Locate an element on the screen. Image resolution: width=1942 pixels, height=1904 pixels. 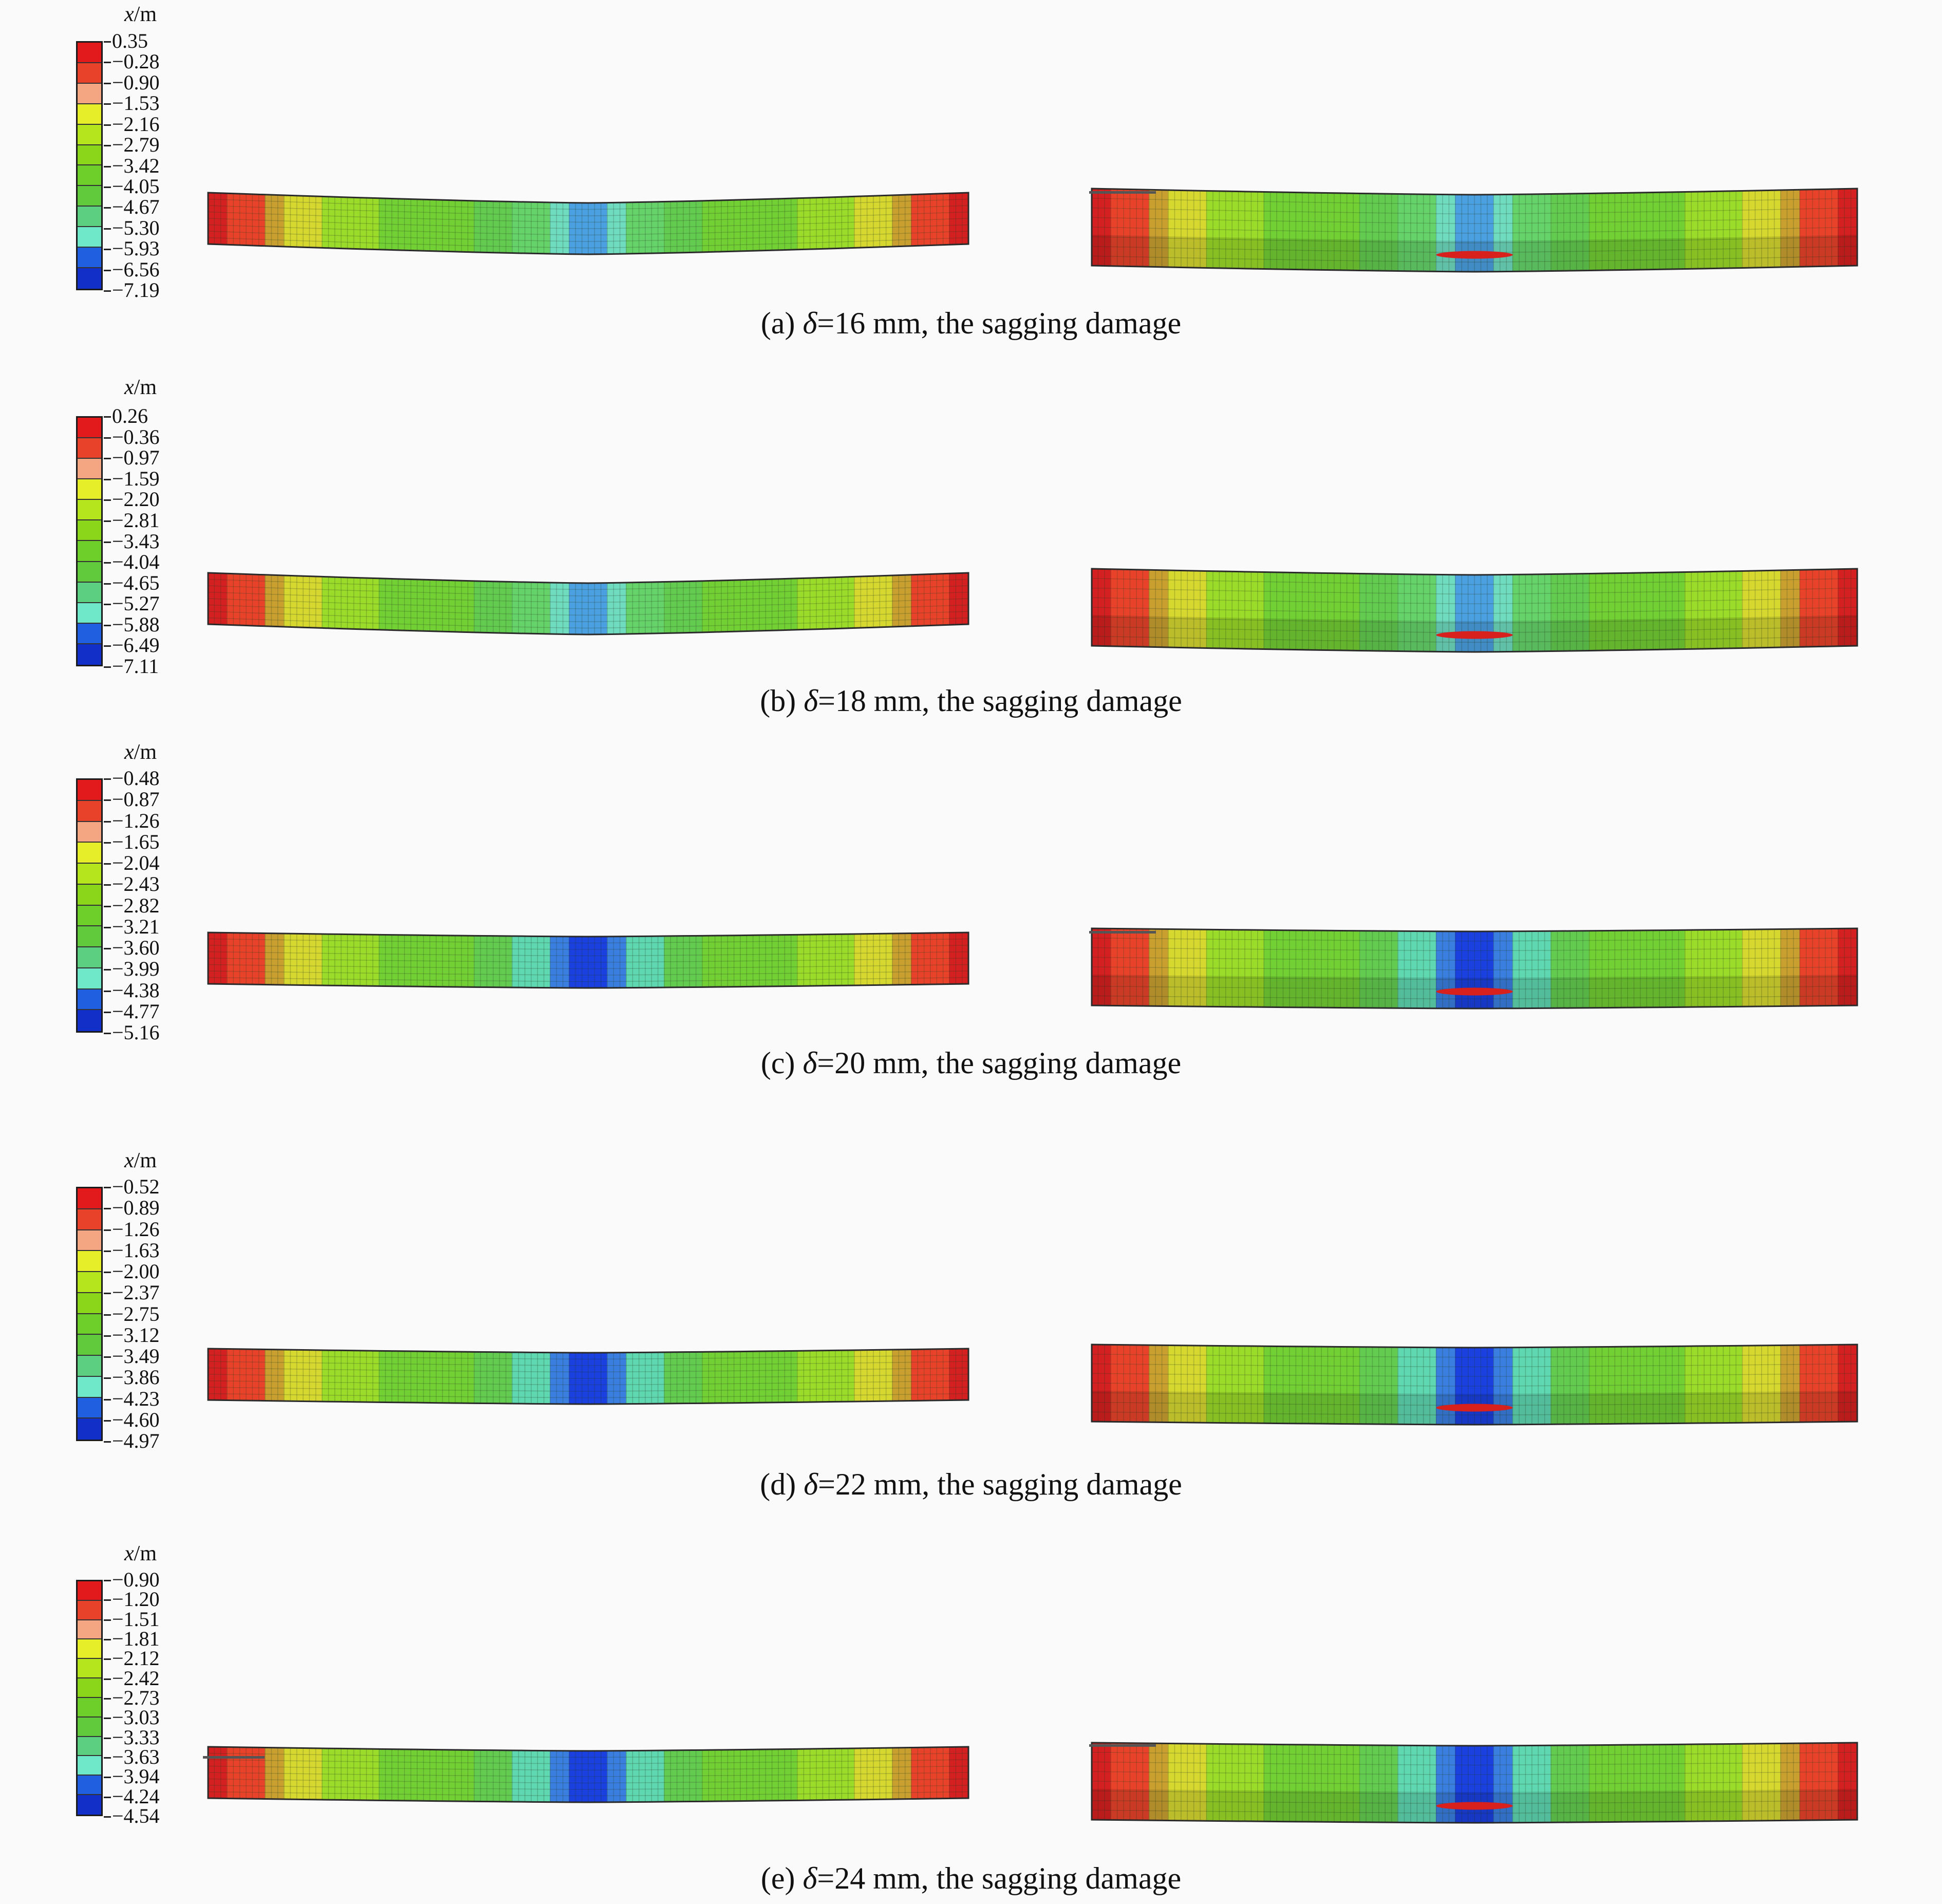
legend-tick-label: −2.16 is located at coordinates (132, 124).